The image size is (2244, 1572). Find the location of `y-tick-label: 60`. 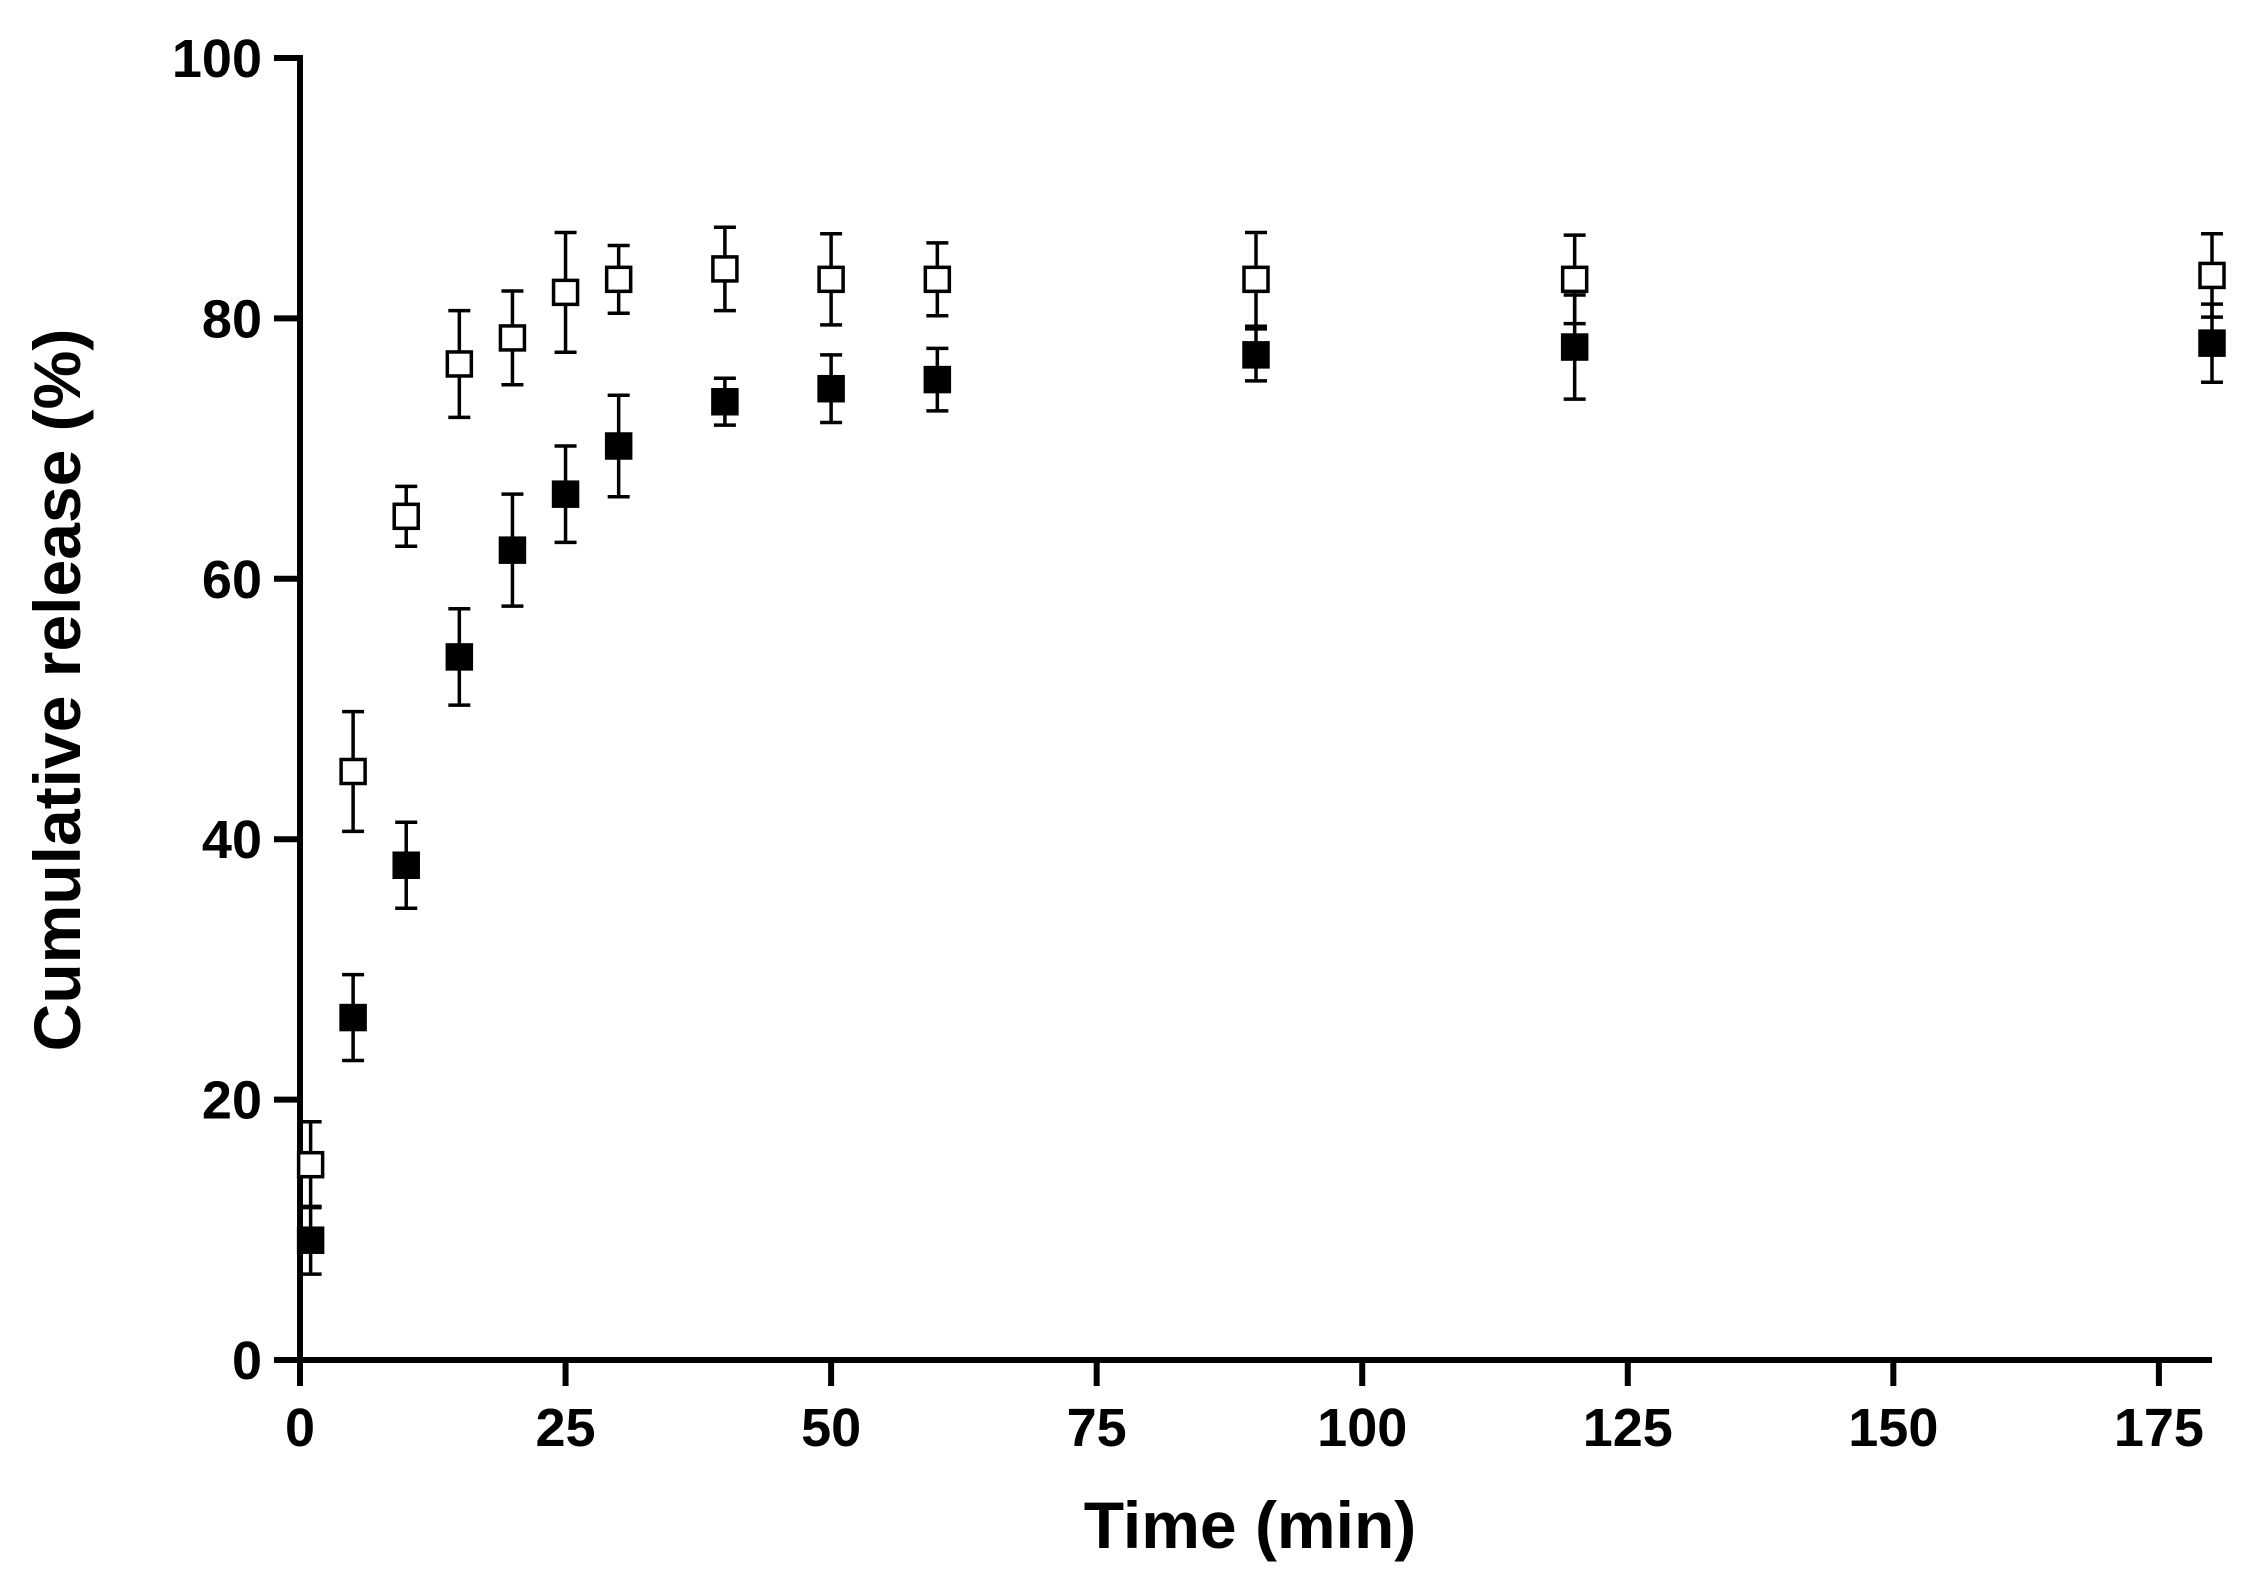

y-tick-label: 60 is located at coordinates (232, 580).